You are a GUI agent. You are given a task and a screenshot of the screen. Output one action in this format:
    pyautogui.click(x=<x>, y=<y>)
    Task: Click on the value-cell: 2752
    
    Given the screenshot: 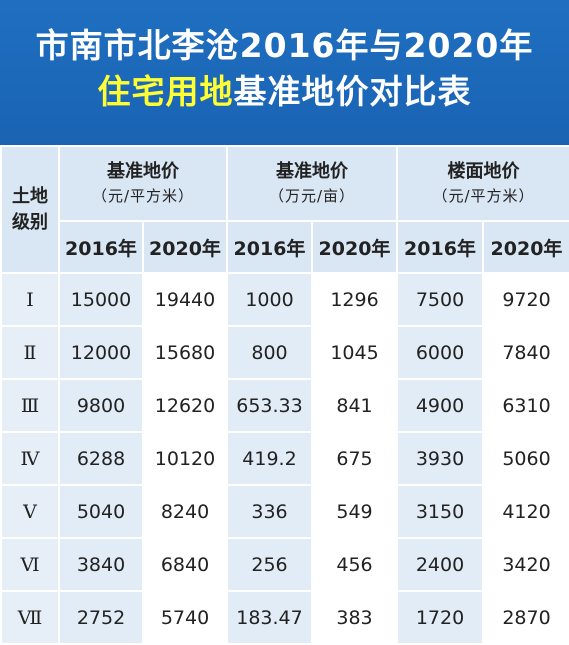 What is the action you would take?
    pyautogui.click(x=101, y=617)
    